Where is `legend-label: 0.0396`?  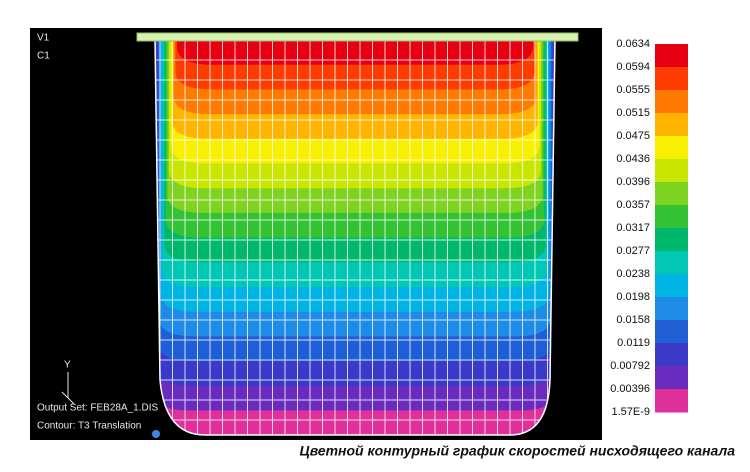 legend-label: 0.0396 is located at coordinates (633, 182).